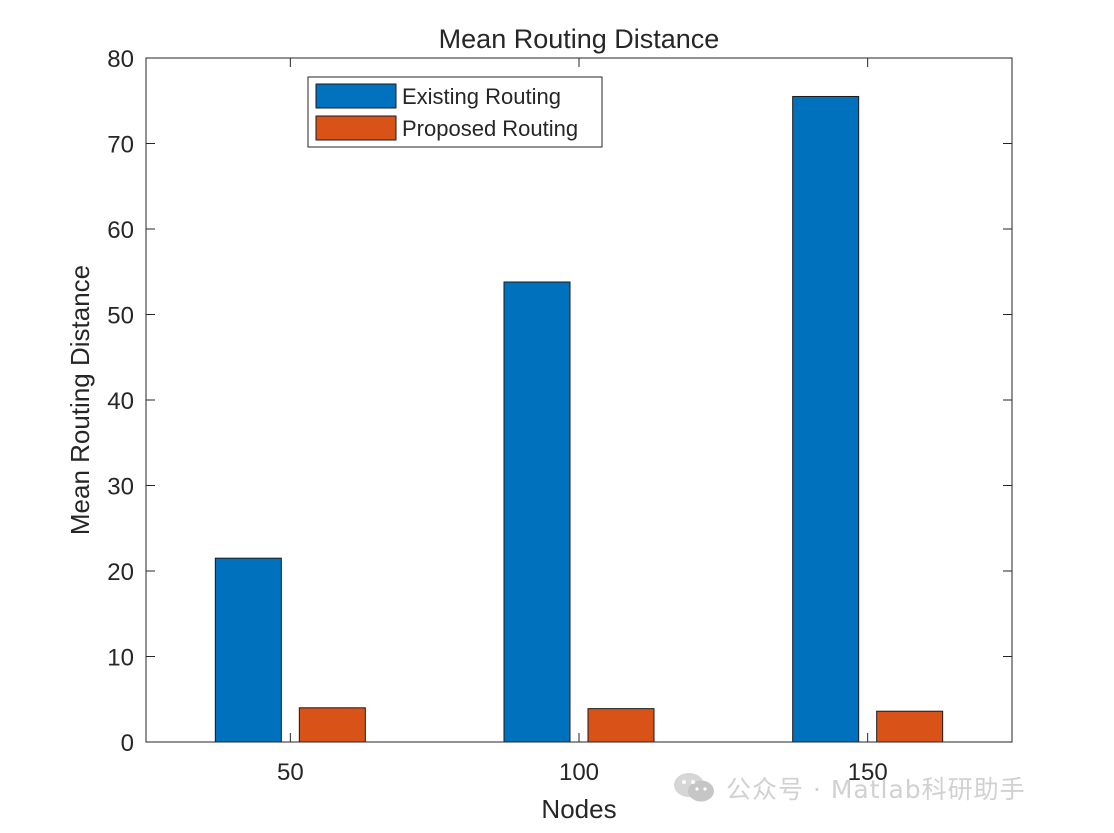 The width and height of the screenshot is (1114, 833). I want to click on x-tick-label: 150, so click(868, 772).